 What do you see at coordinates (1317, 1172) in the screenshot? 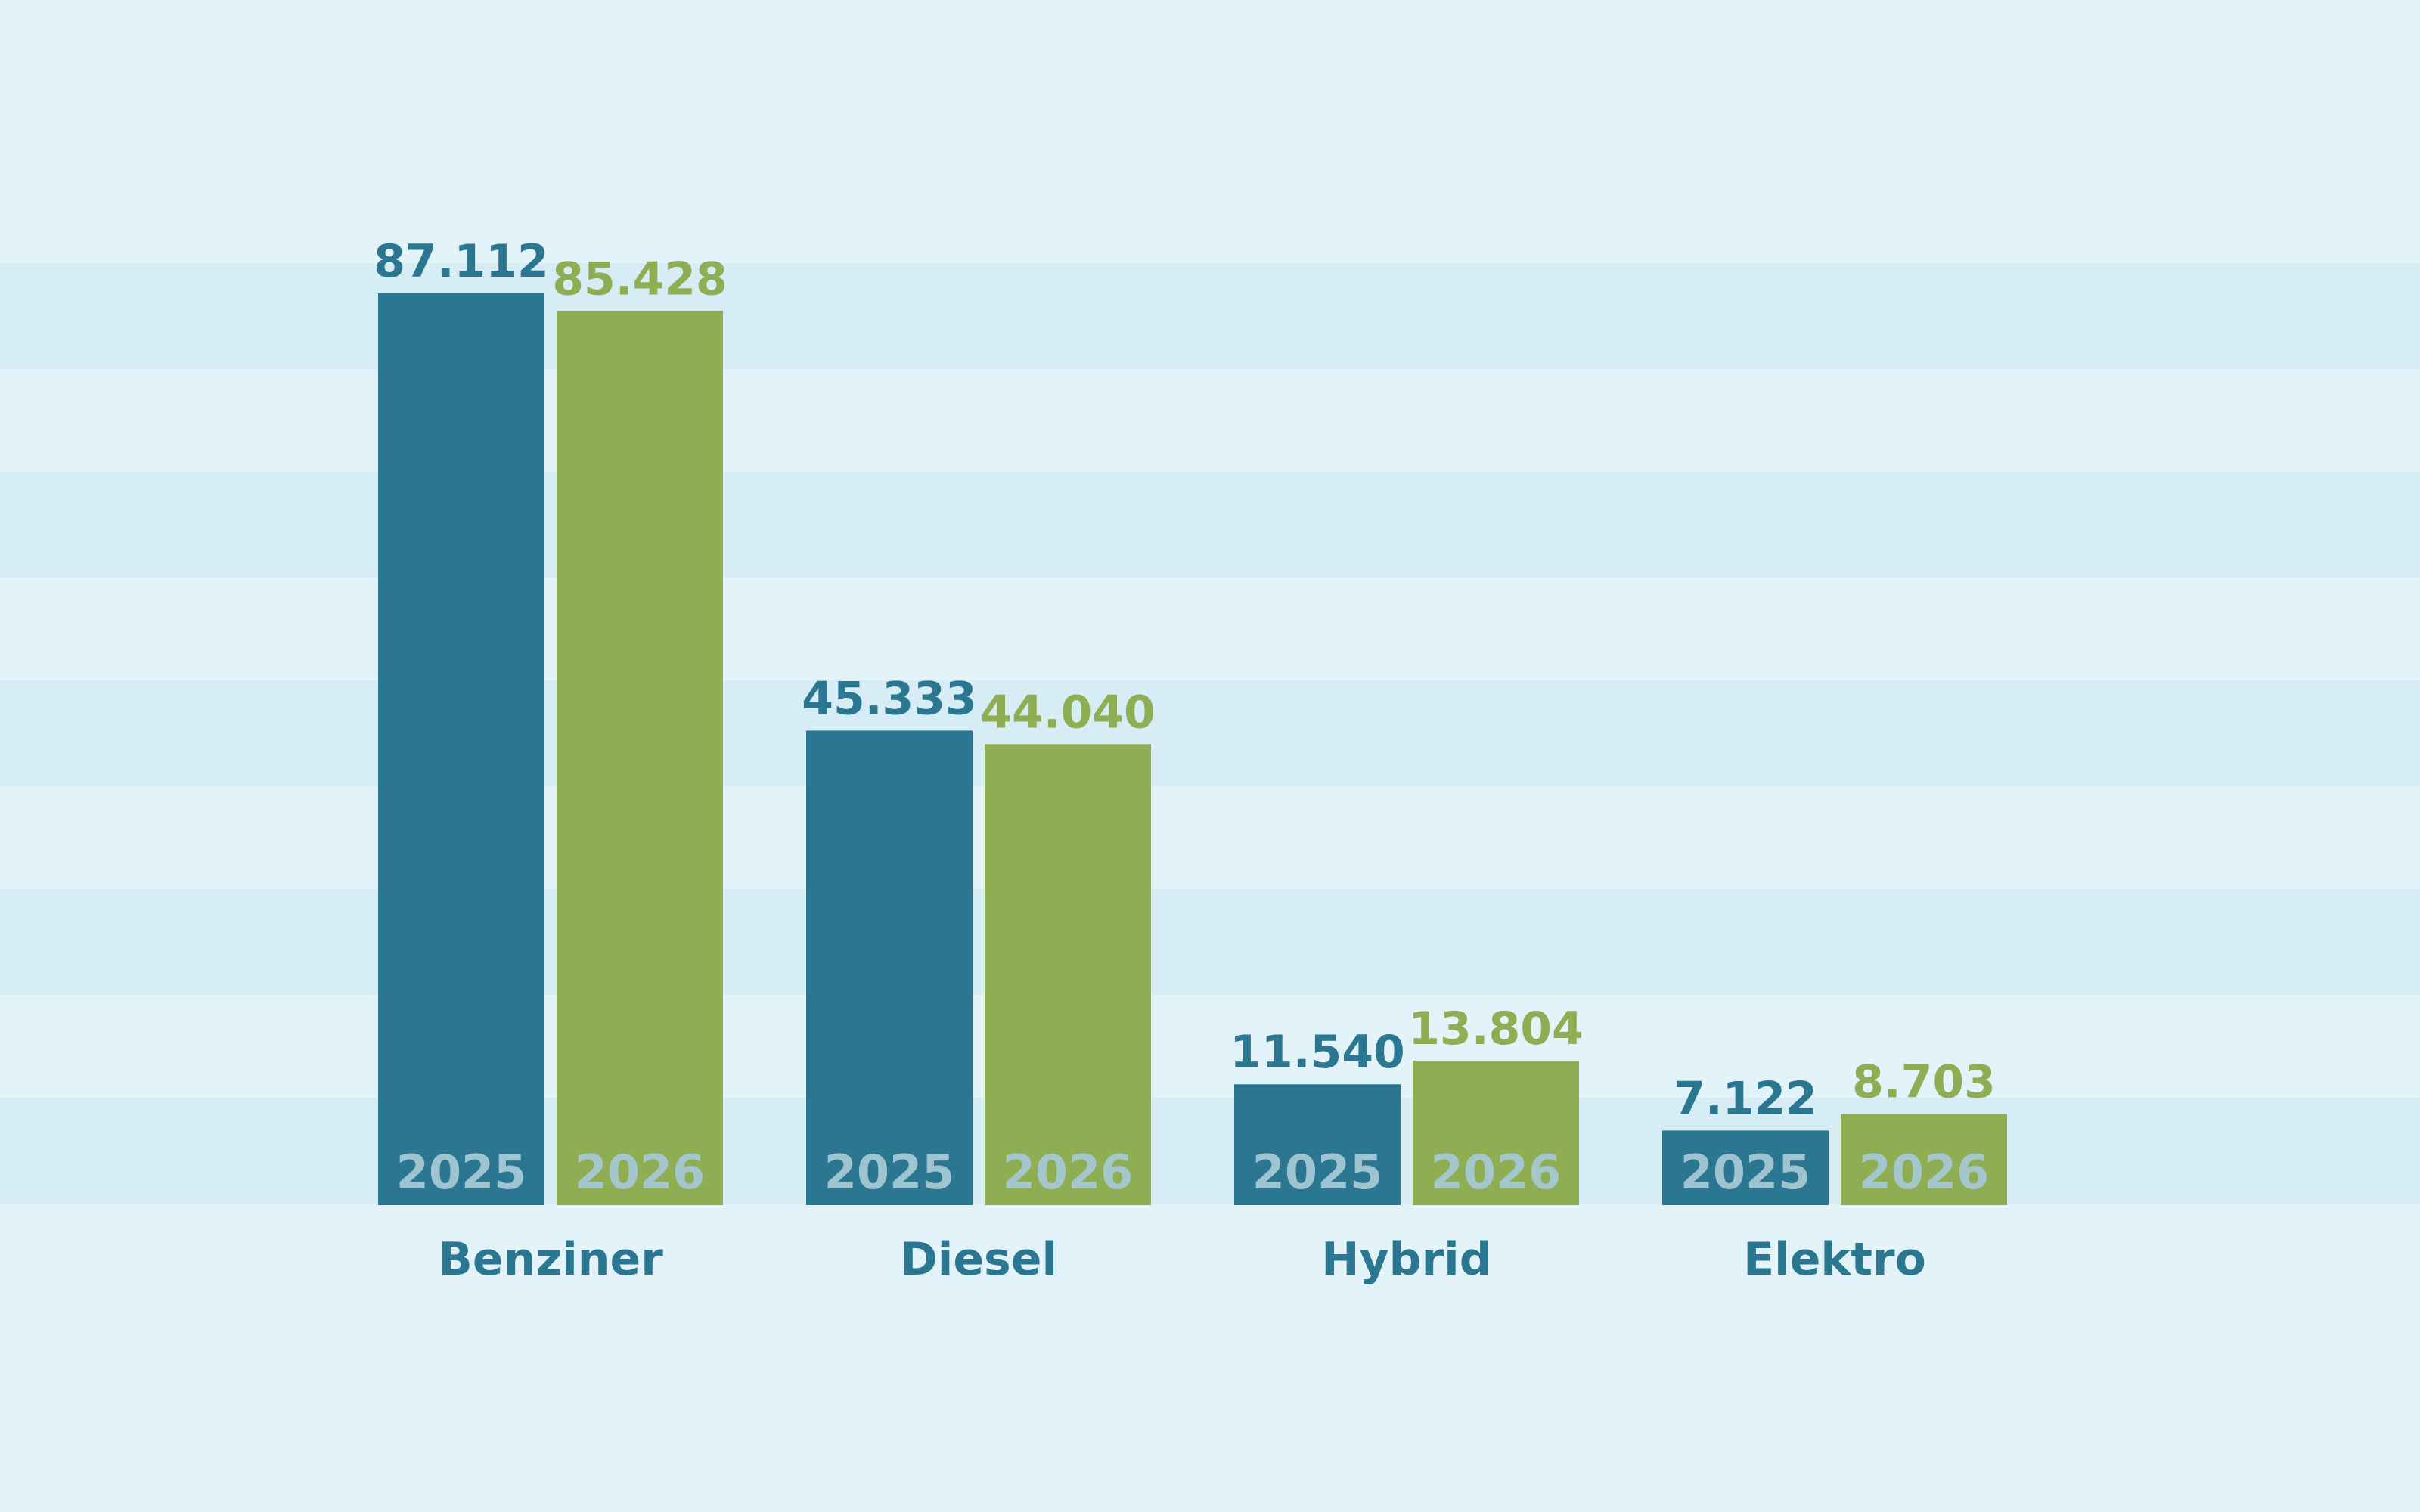
I see `year-label-hybrid-2025: 2025` at bounding box center [1317, 1172].